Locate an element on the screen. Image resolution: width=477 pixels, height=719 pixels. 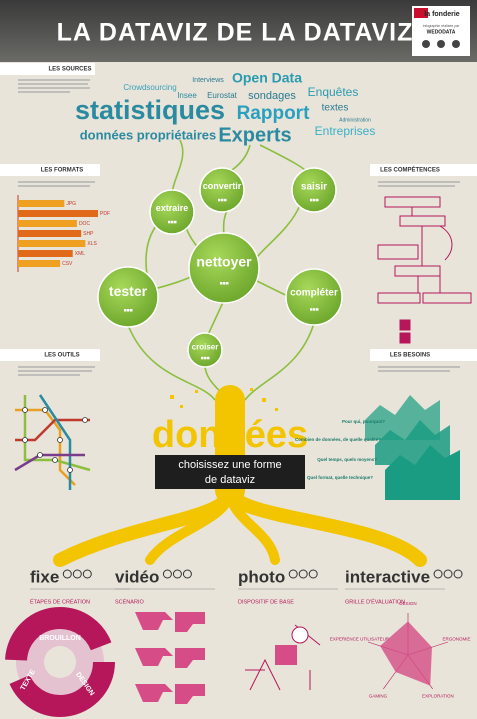
format-label: JPG is located at coordinates (71, 204).